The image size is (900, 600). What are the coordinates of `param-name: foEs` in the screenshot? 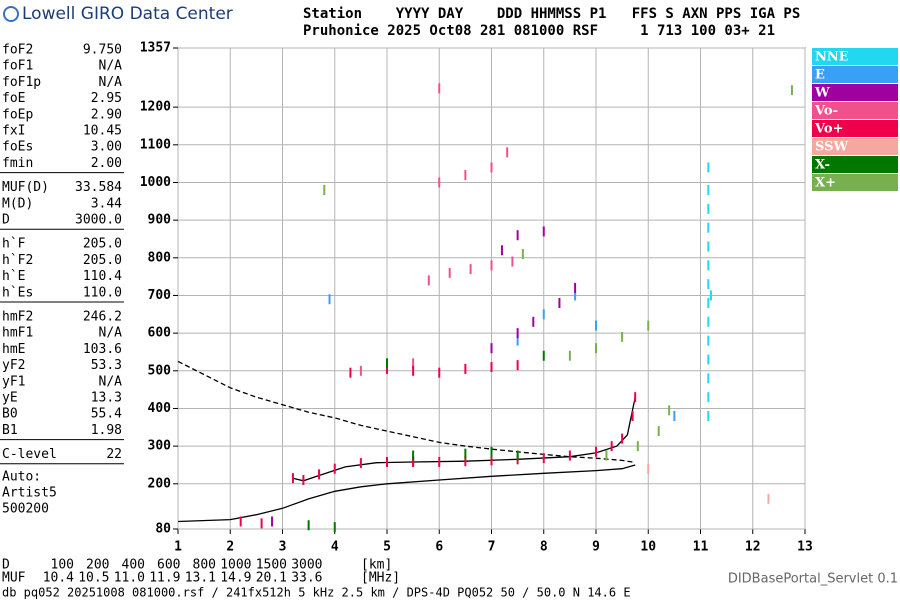 It's located at (17, 147).